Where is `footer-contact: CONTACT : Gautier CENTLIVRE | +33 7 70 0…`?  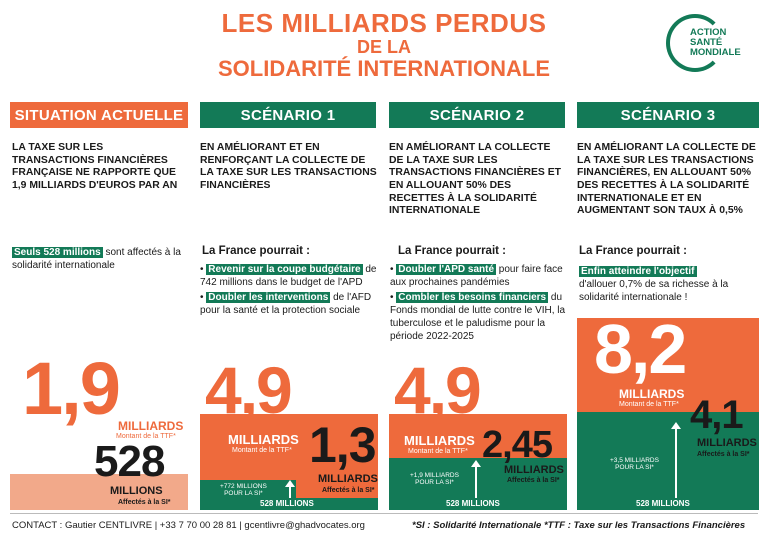
footer-contact: CONTACT : Gautier CENTLIVRE | +33 7 70 0… is located at coordinates (188, 525).